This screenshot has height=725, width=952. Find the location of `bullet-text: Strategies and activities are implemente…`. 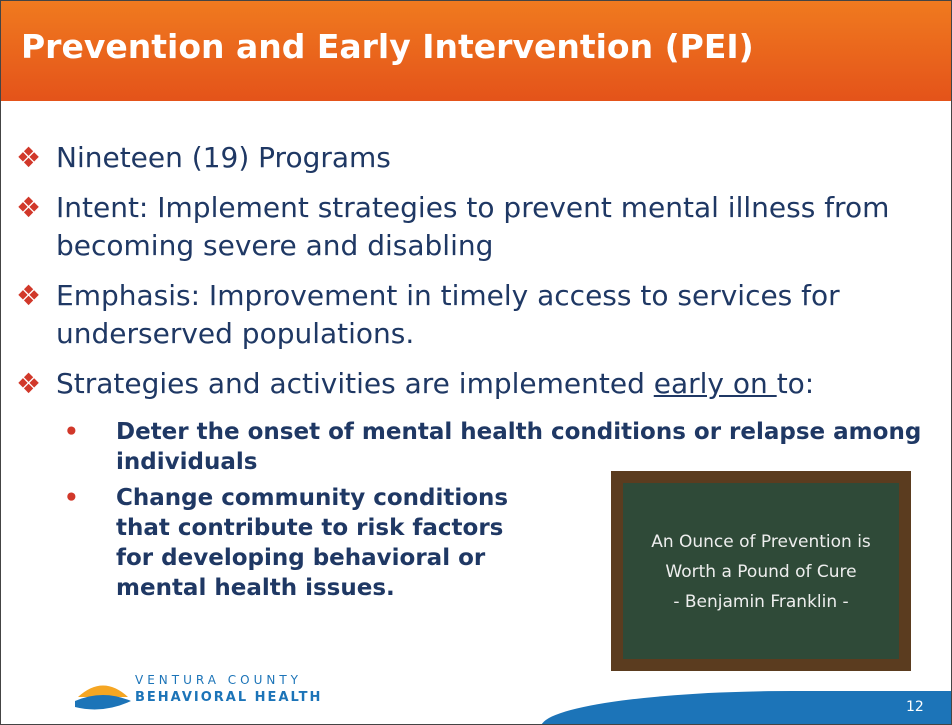

bullet-text: Strategies and activities are implemente… is located at coordinates (355, 383).